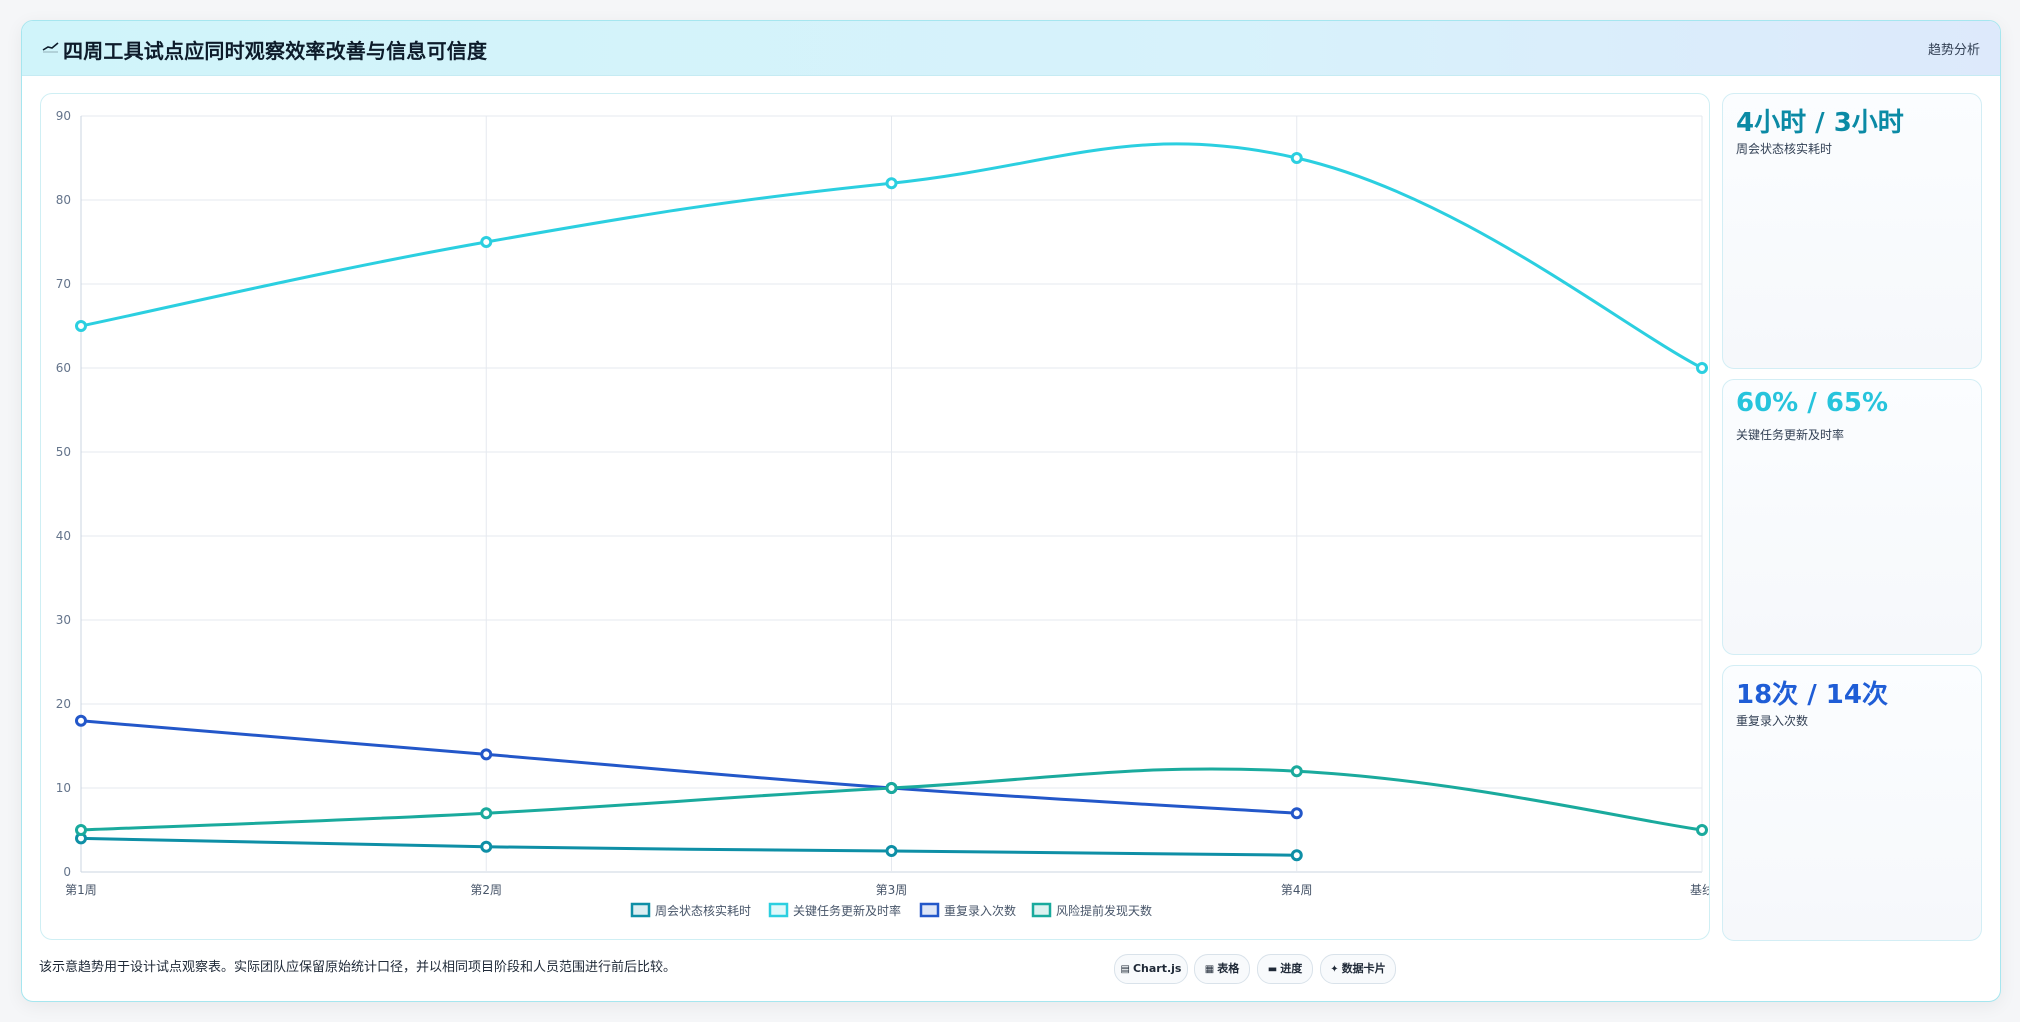  What do you see at coordinates (67, 872) in the screenshot?
I see `y-tick-label: 0` at bounding box center [67, 872].